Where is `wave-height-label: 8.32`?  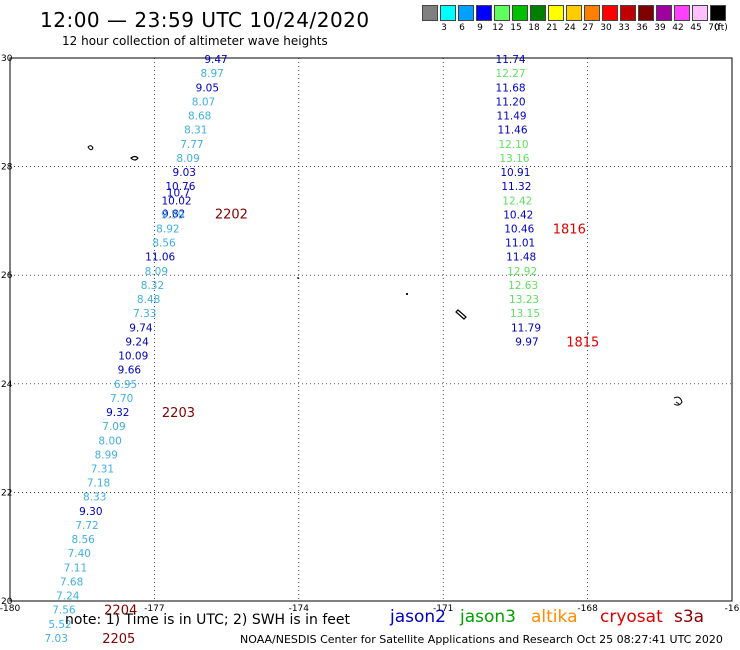 wave-height-label: 8.32 is located at coordinates (152, 286).